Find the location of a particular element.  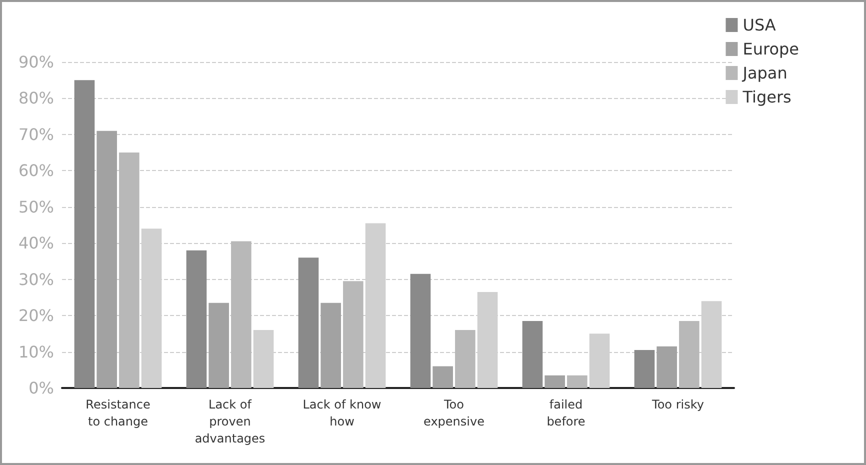

legend-label: Tigers is located at coordinates (767, 97).